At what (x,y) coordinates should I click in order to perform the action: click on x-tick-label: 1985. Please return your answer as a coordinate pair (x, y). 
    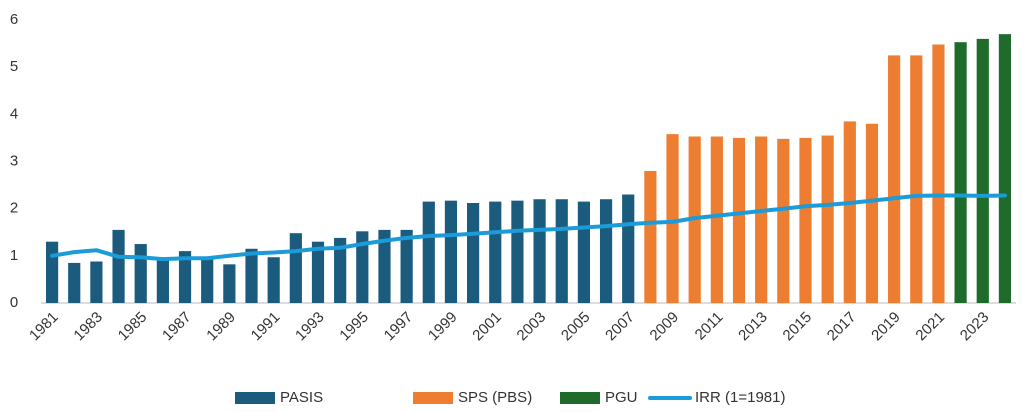
    Looking at the image, I should click on (133, 327).